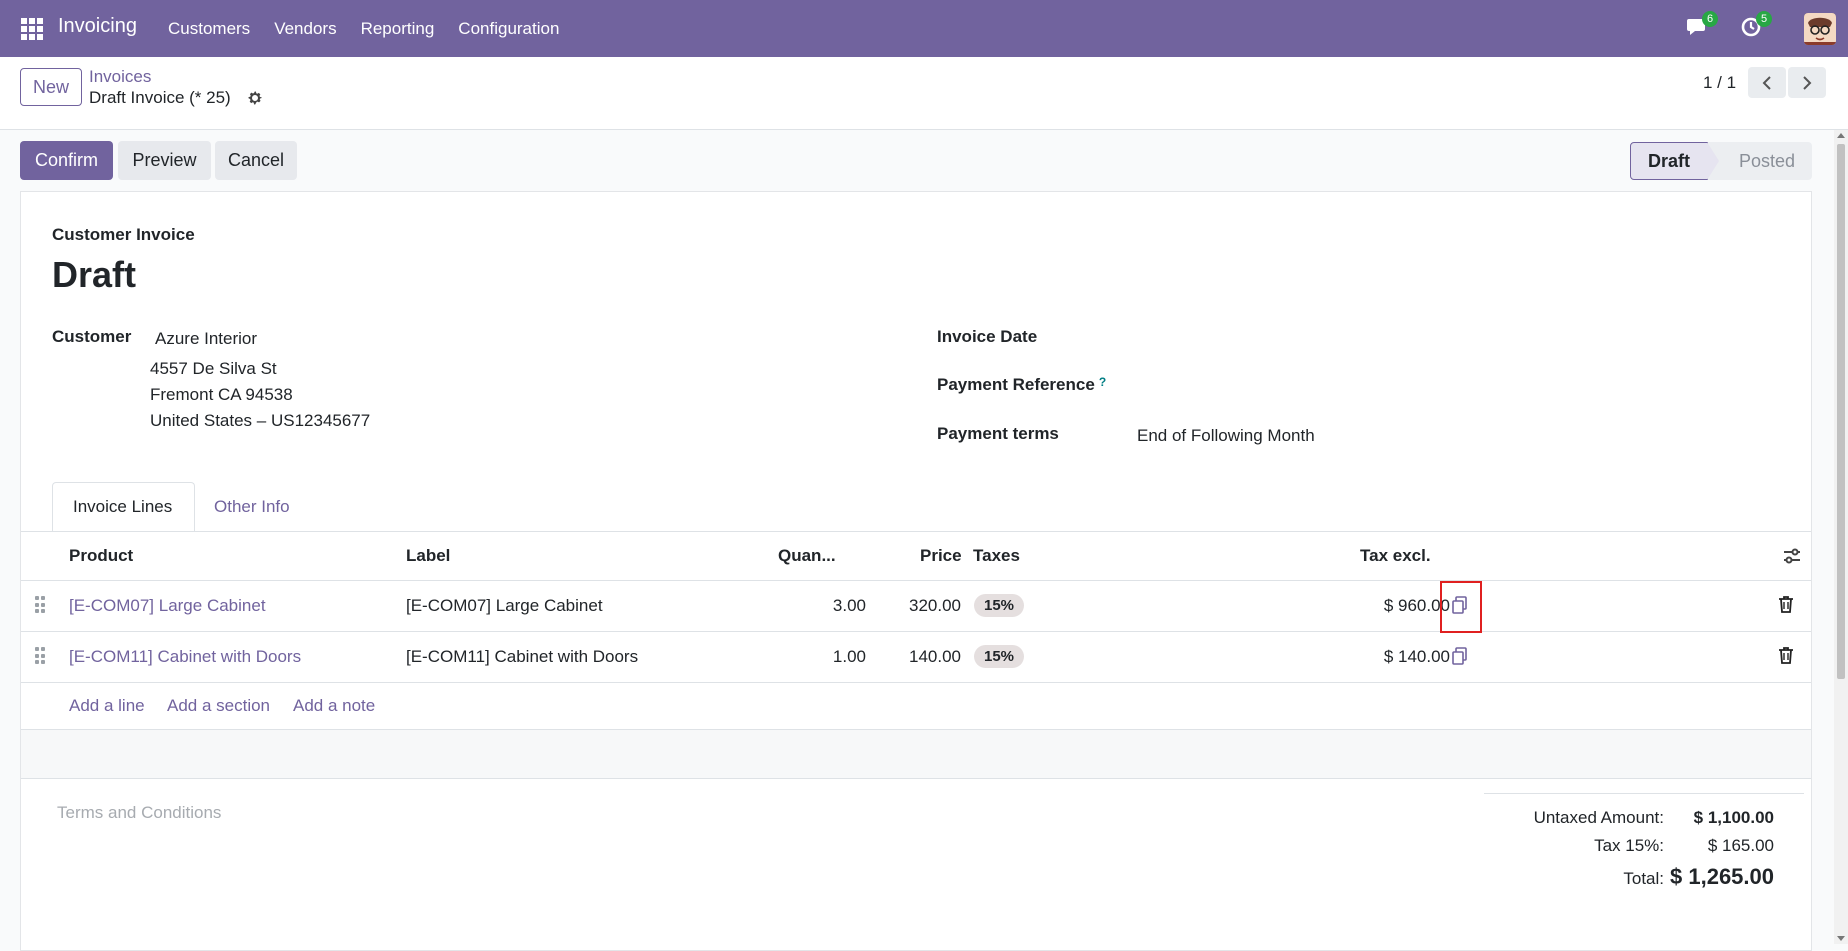 This screenshot has height=951, width=1848. Describe the element at coordinates (120, 76) in the screenshot. I see `breadcrumb-invoices: Invoices` at that location.